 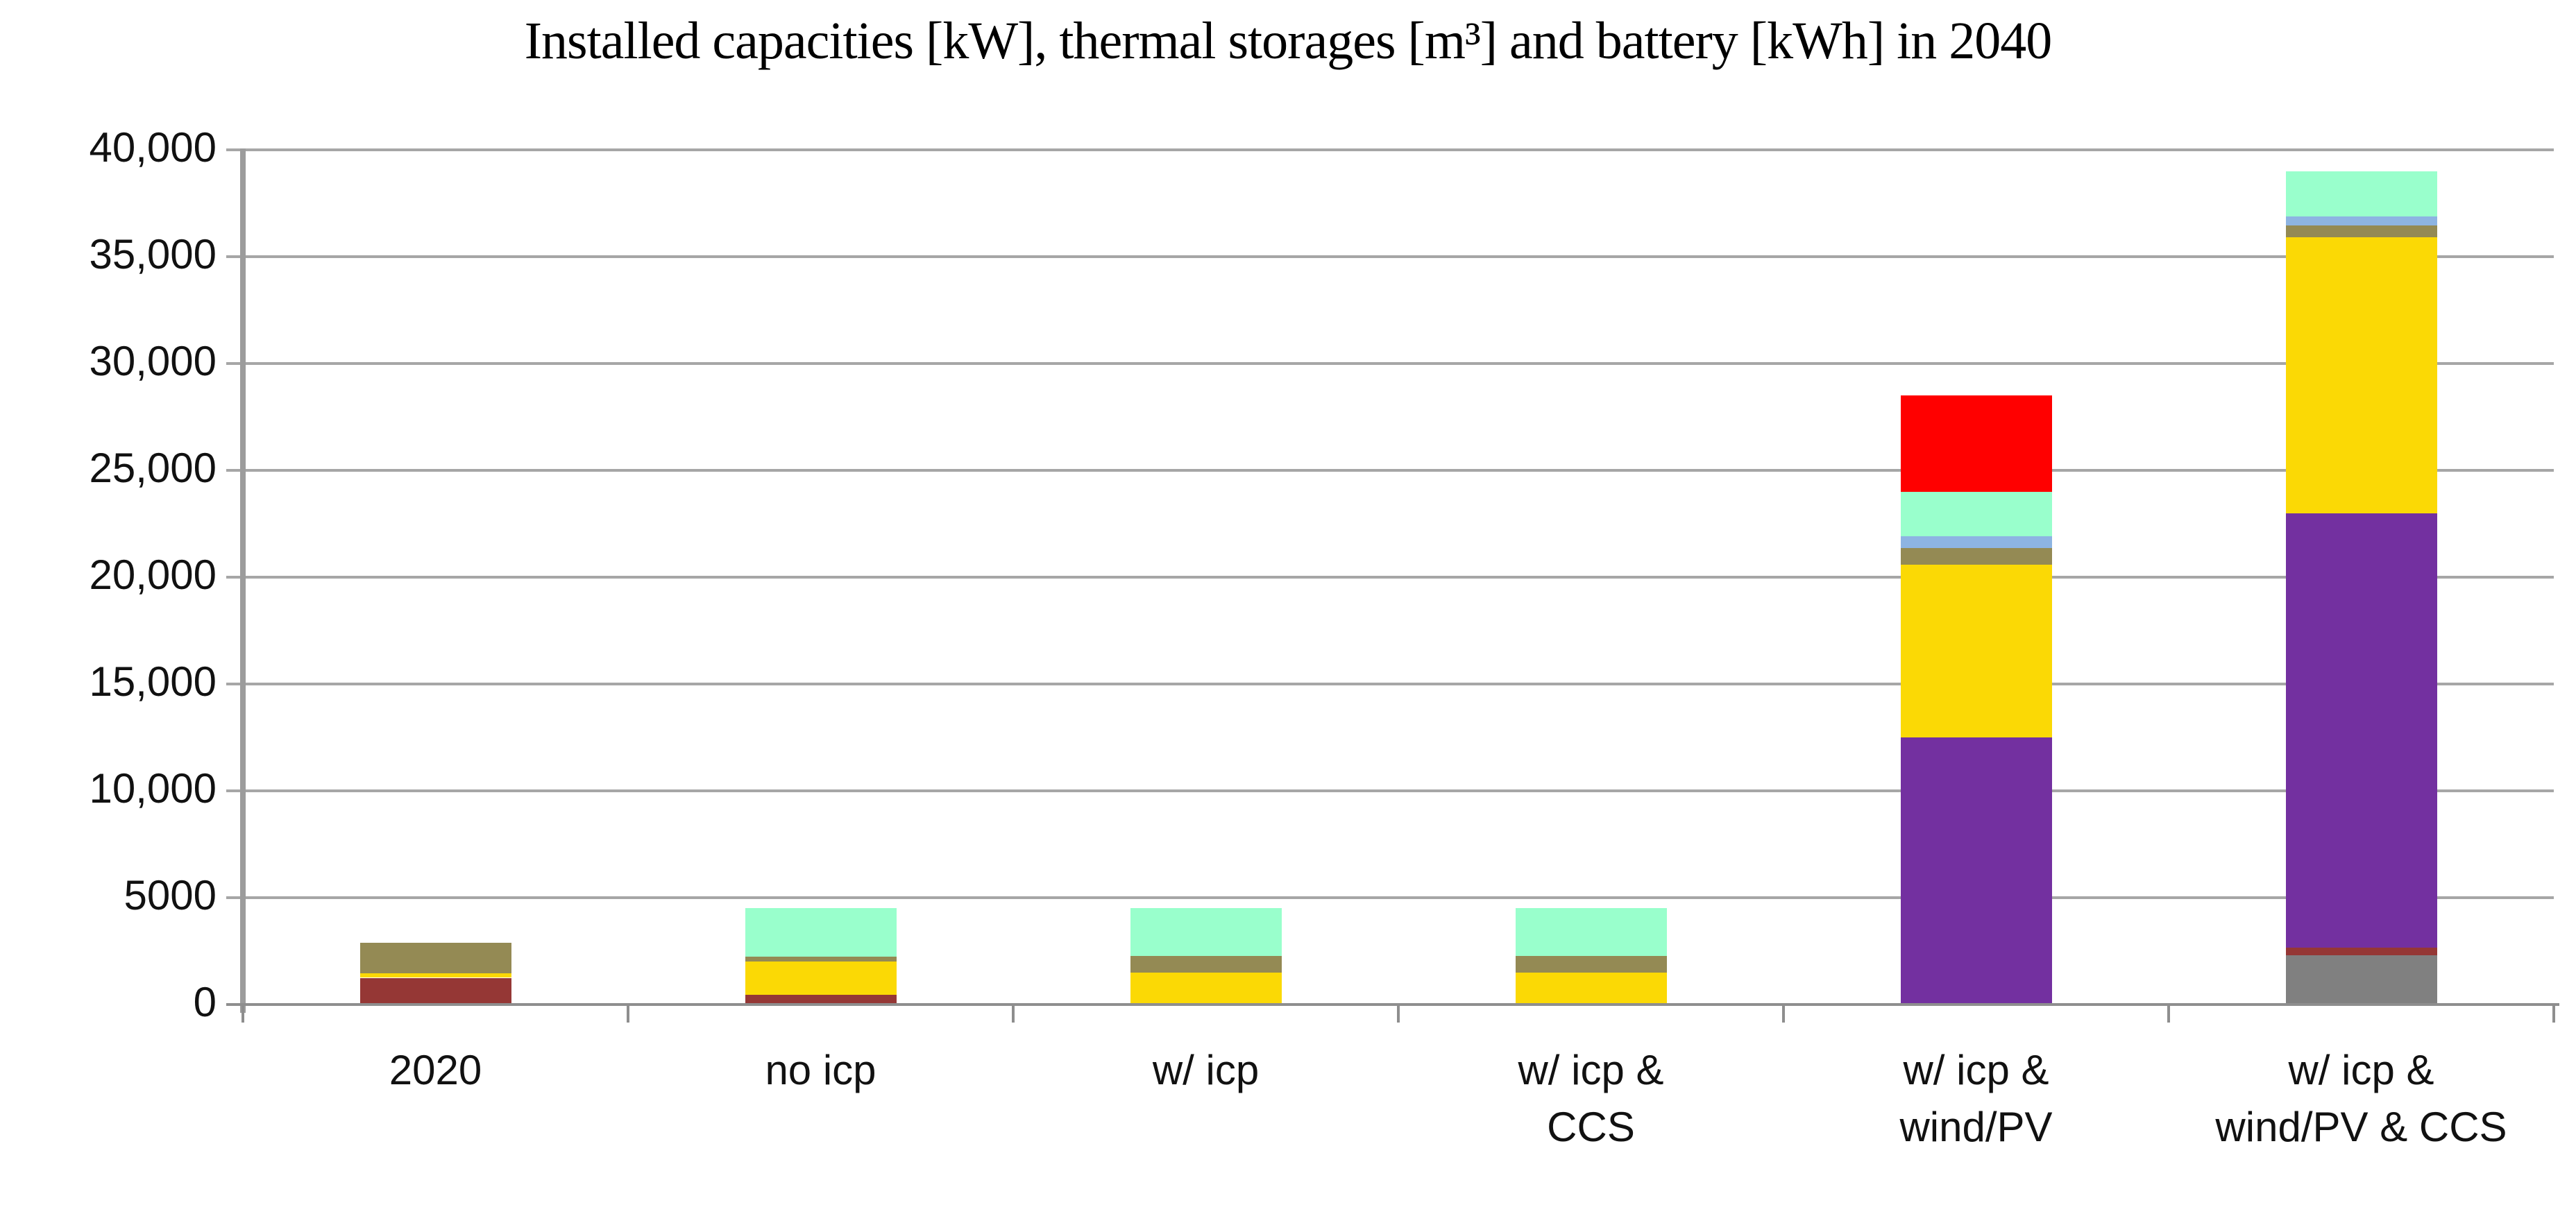 What do you see at coordinates (435, 975) in the screenshot?
I see `bar-2020-yellow-segment` at bounding box center [435, 975].